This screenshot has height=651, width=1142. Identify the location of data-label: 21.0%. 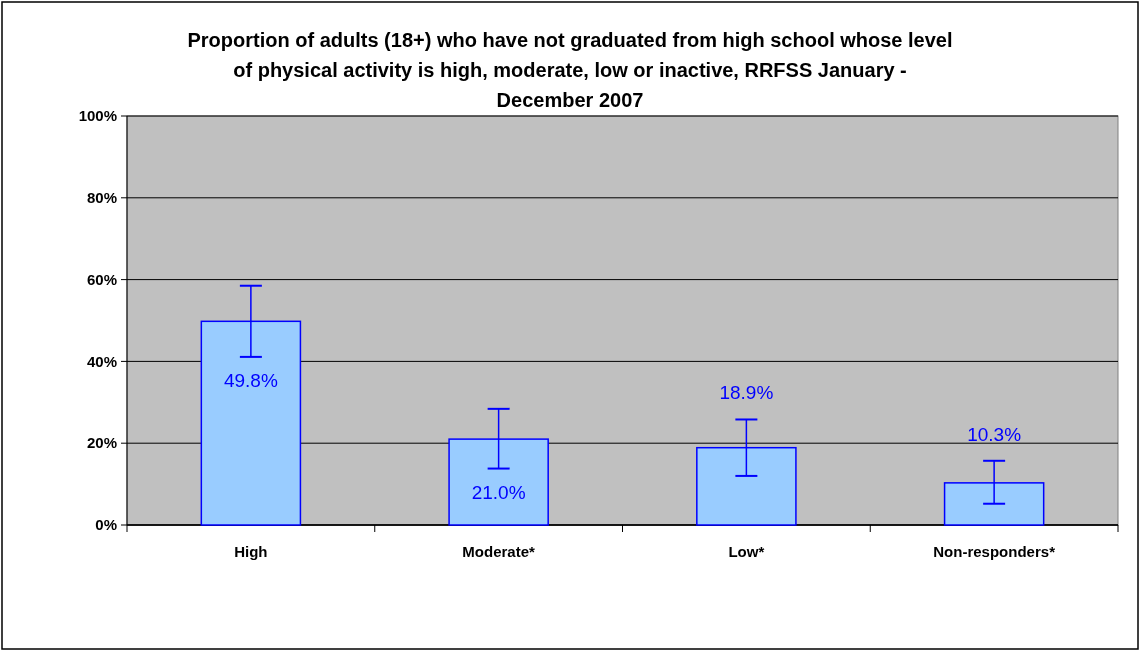
(498, 492).